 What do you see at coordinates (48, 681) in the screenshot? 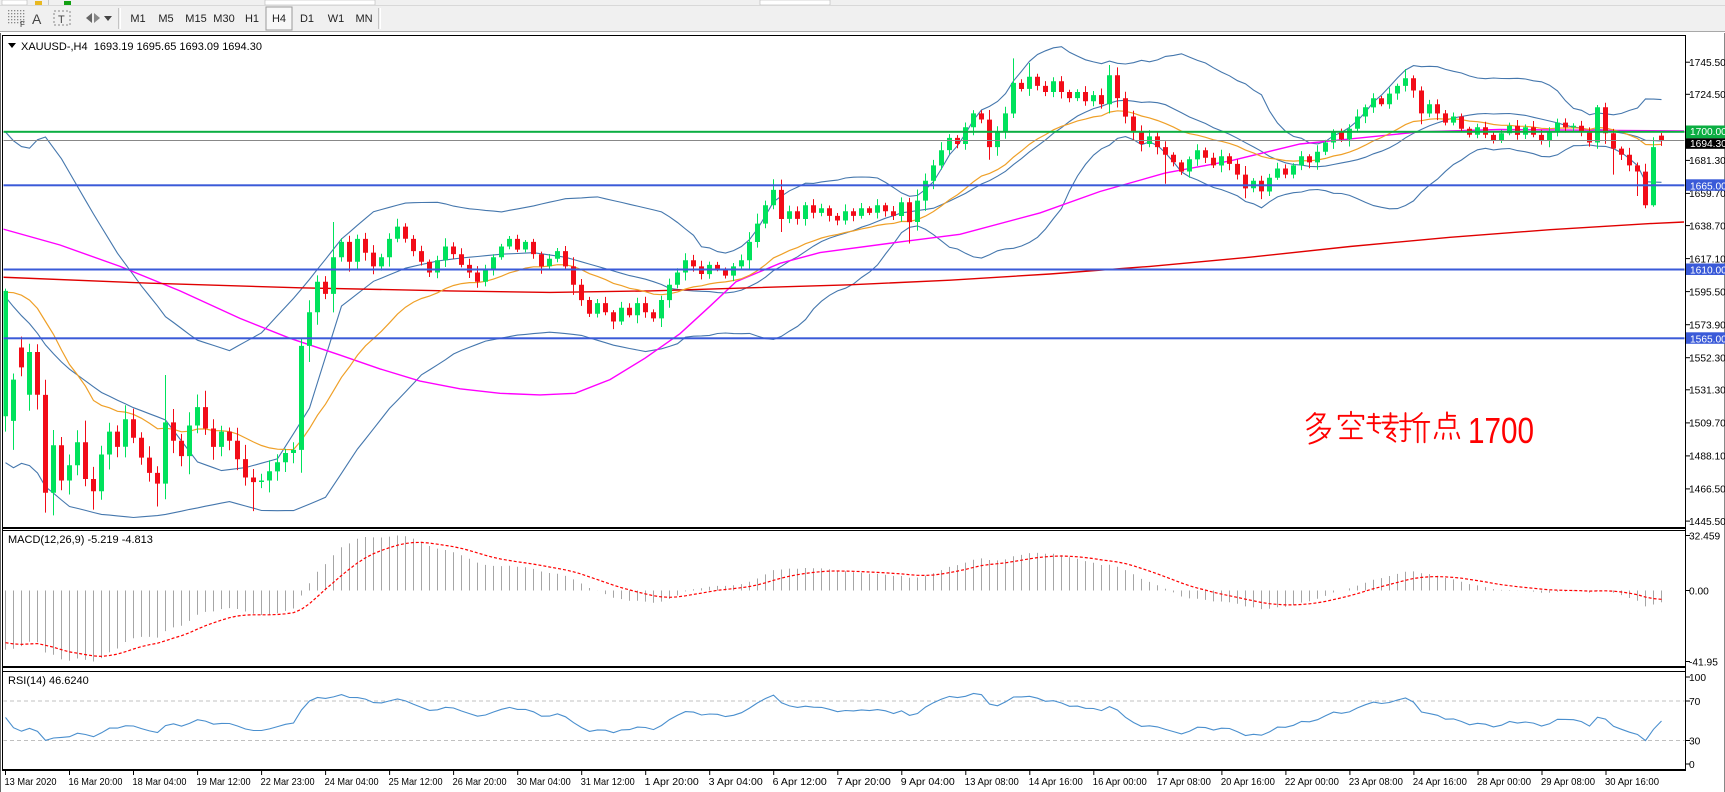
I see `svg-text: RSI(14) 46.6240` at bounding box center [48, 681].